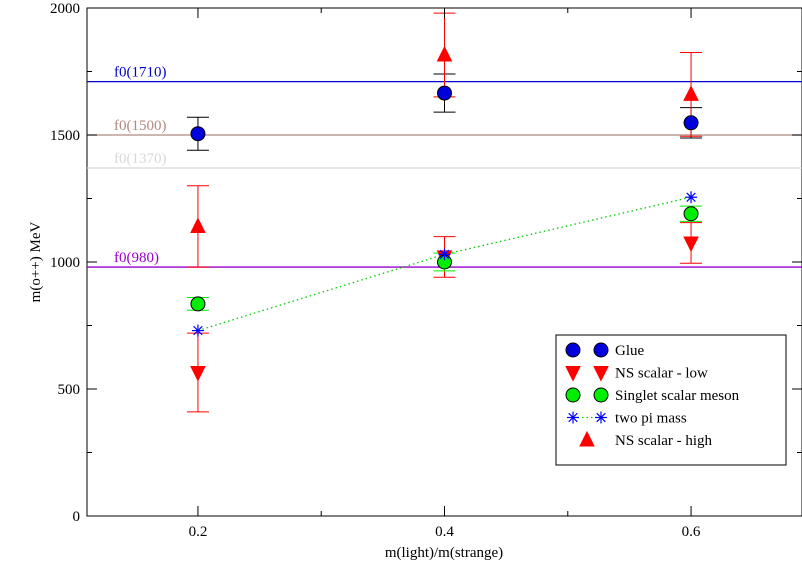  I want to click on y-tick-label: 500, so click(69, 390).